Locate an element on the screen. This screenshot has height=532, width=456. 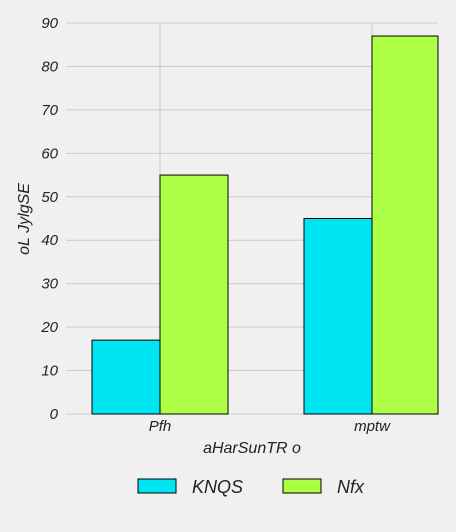
y-tick-label: 80 is located at coordinates (49, 66).